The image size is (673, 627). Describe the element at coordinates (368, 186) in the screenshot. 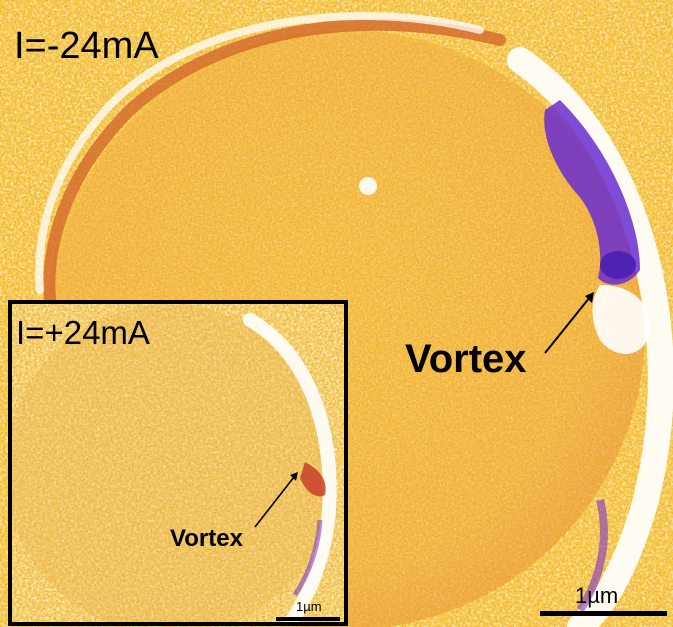

I see `main-white-spot` at that location.